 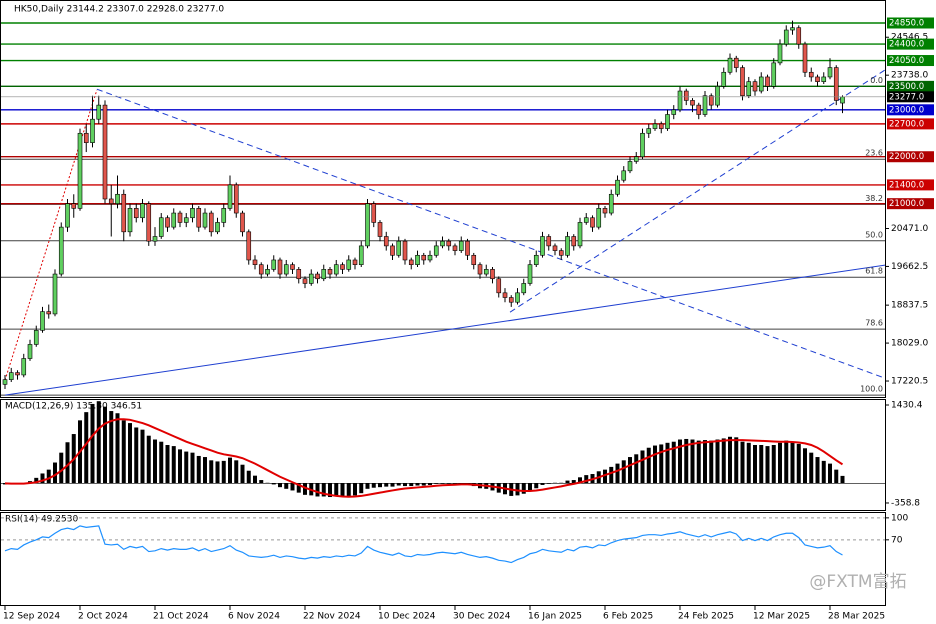 What do you see at coordinates (857, 582) in the screenshot?
I see `watermark: @FXTM富拓` at bounding box center [857, 582].